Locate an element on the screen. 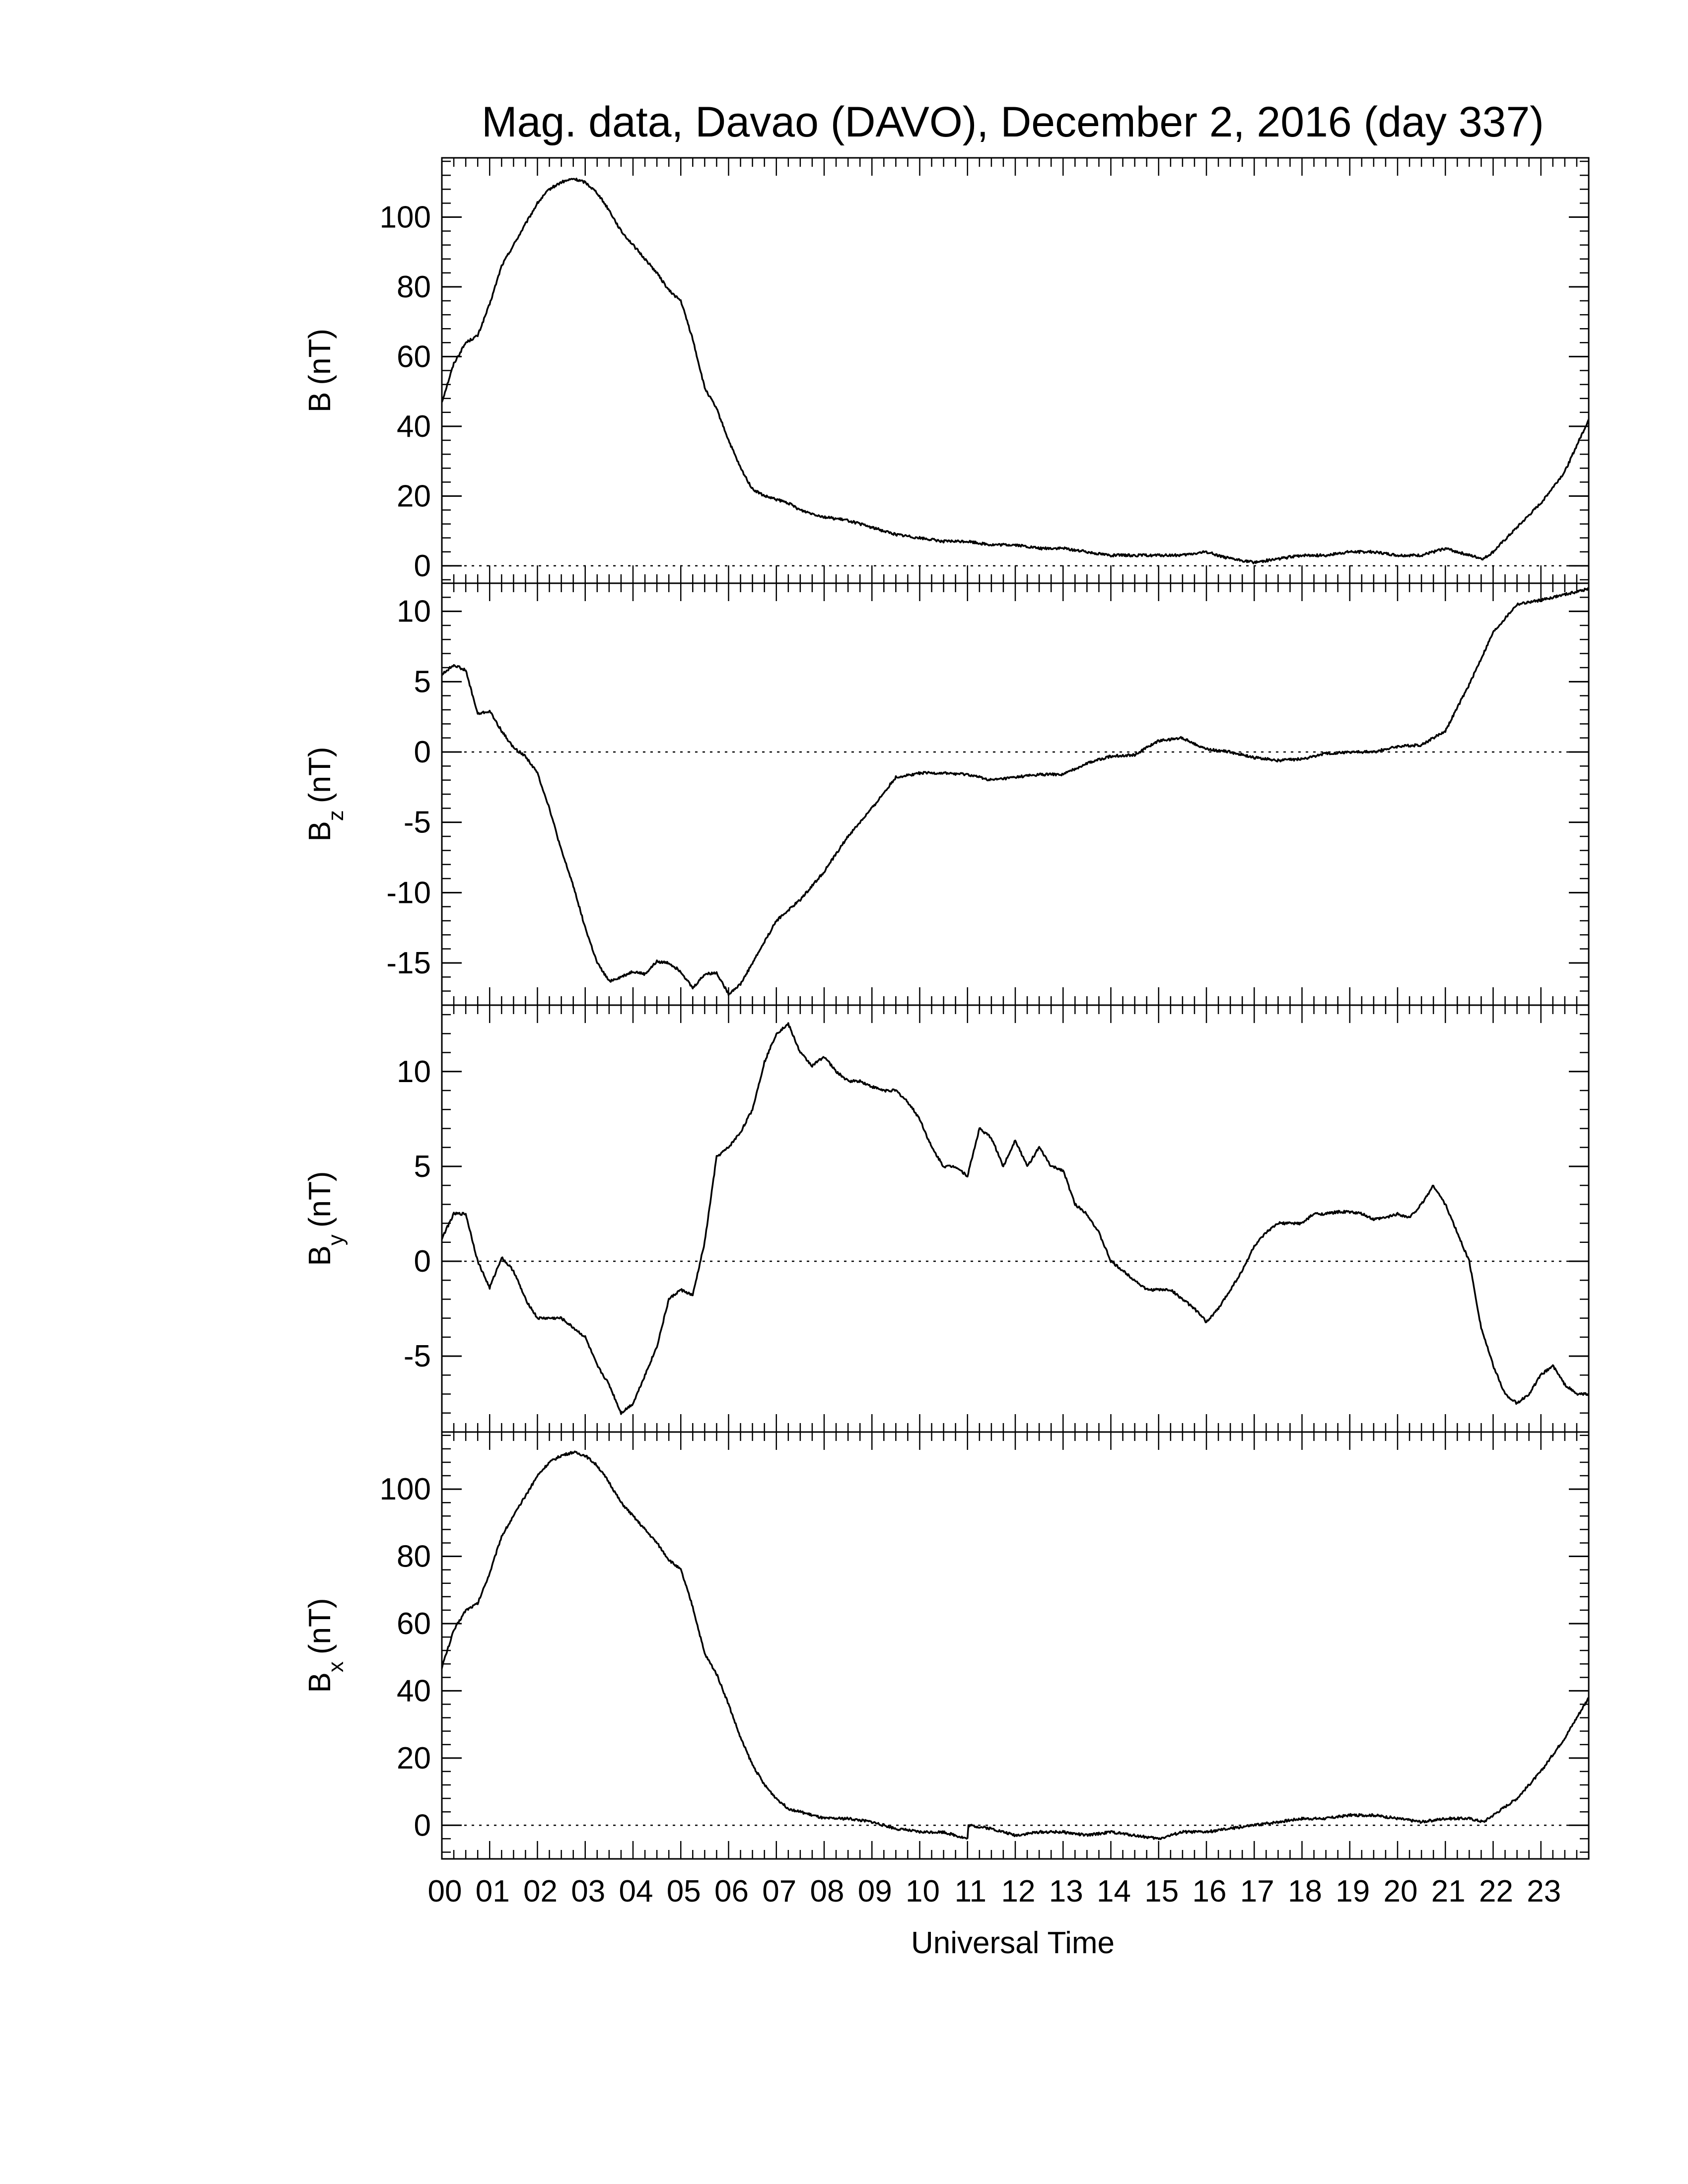 This screenshot has width=1688, height=2184. y-tick-label: -10 is located at coordinates (408, 893).